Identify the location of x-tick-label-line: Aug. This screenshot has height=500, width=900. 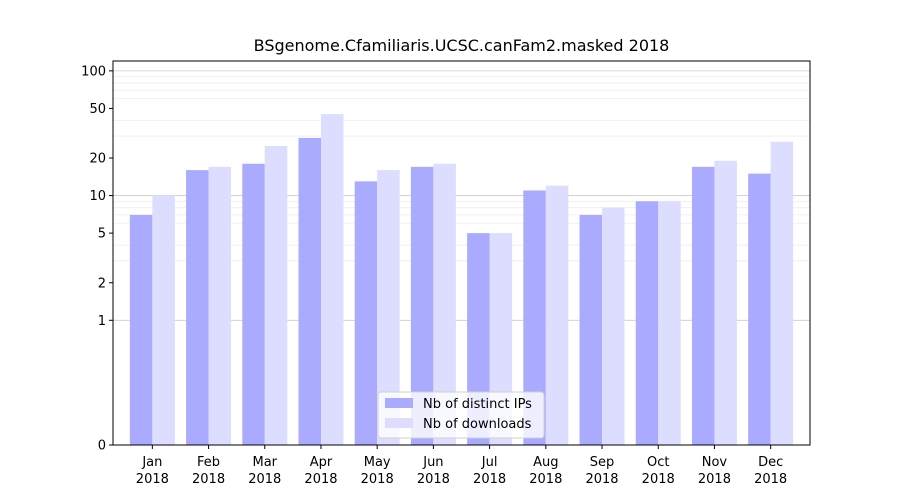
(545, 462).